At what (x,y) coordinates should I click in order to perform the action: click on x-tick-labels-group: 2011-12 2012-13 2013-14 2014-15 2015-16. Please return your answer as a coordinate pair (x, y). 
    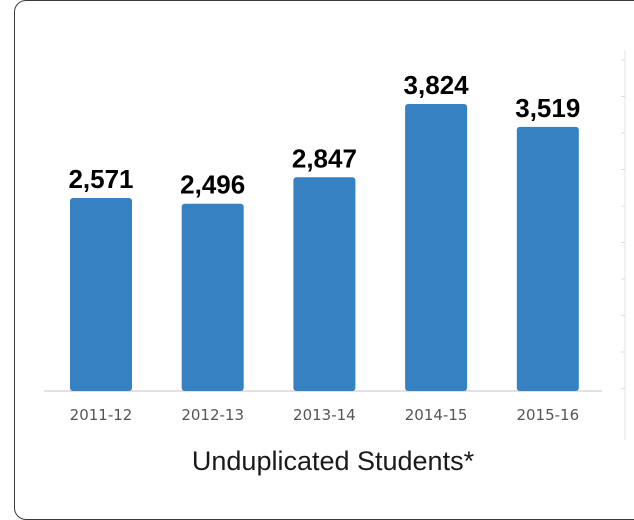
    Looking at the image, I should click on (324, 415).